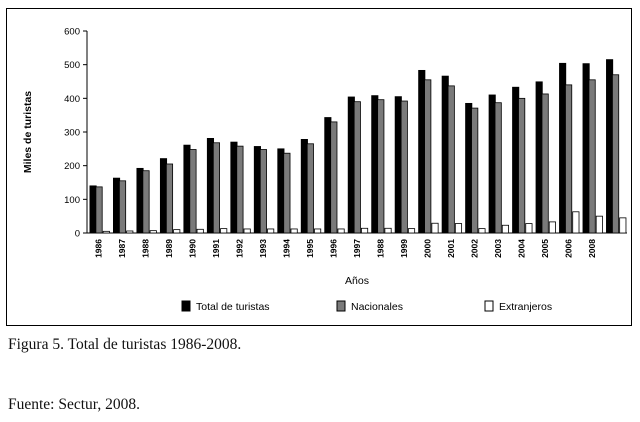 The image size is (640, 422). Describe the element at coordinates (240, 248) in the screenshot. I see `x-tick-label: 1992` at that location.